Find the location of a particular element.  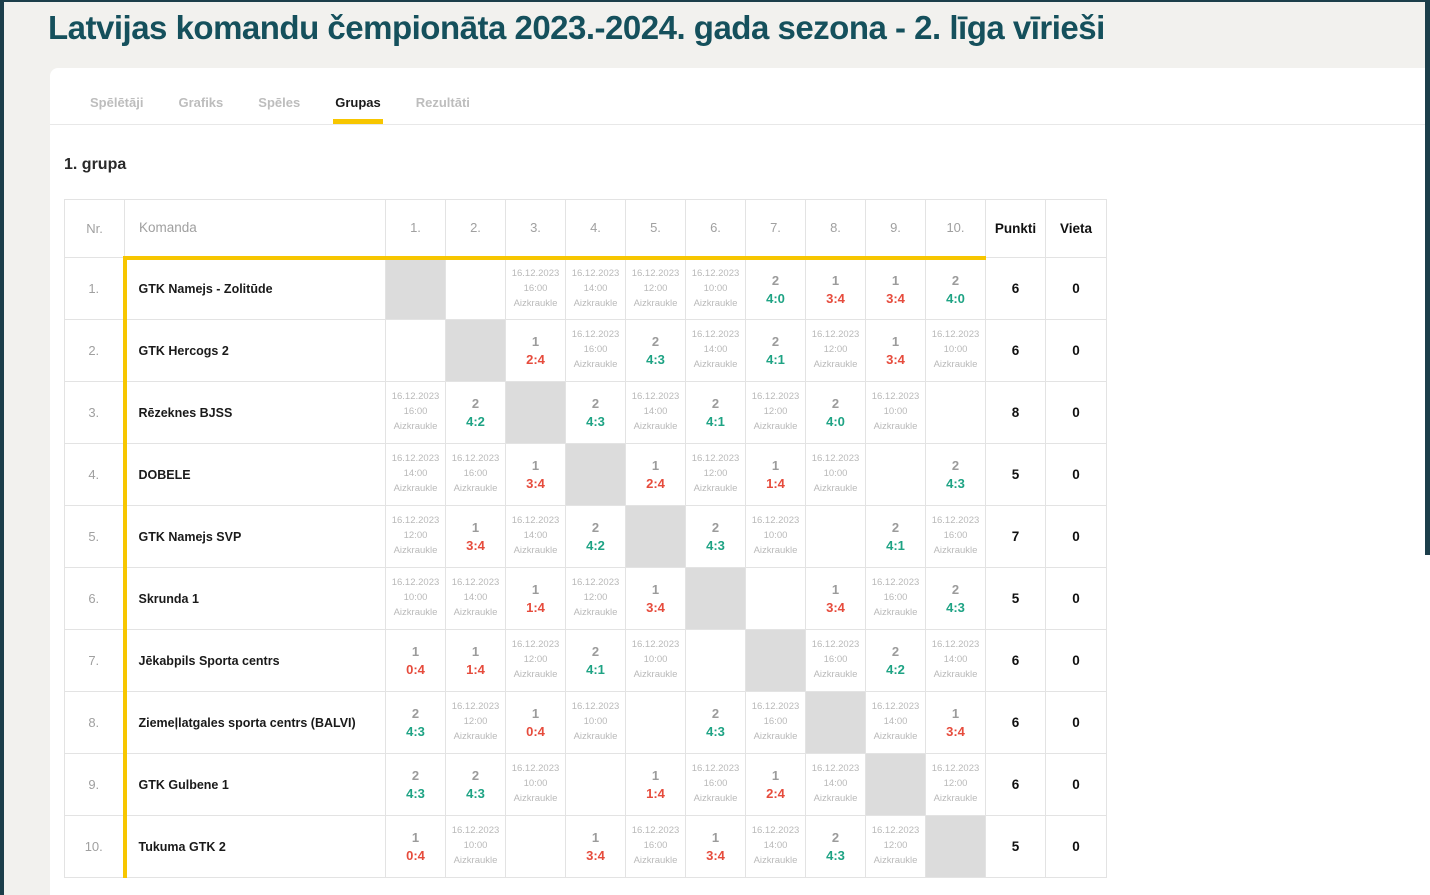

row-number: 9. is located at coordinates (94, 784).